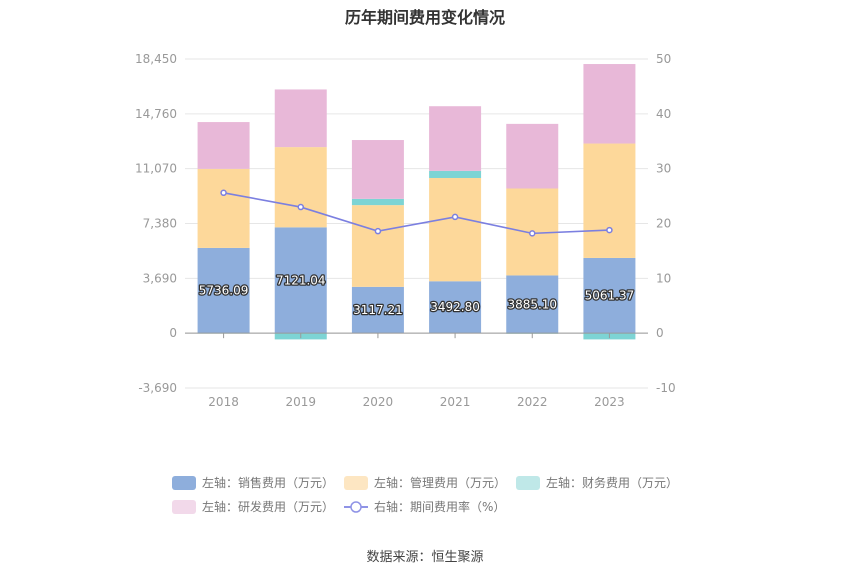  I want to click on legend-label-admin: 左轴：管理费用（万元）, so click(440, 483).